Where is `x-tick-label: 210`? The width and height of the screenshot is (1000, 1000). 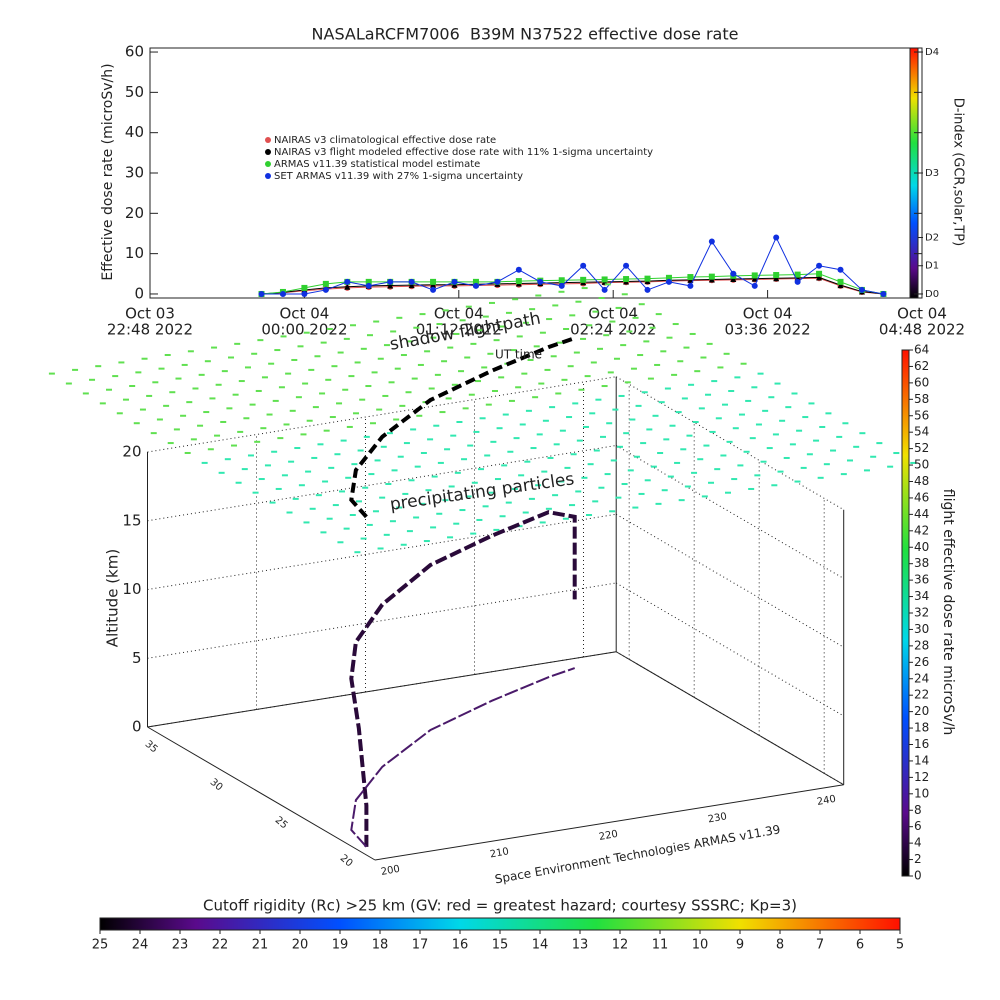 x-tick-label: 210 is located at coordinates (499, 853).